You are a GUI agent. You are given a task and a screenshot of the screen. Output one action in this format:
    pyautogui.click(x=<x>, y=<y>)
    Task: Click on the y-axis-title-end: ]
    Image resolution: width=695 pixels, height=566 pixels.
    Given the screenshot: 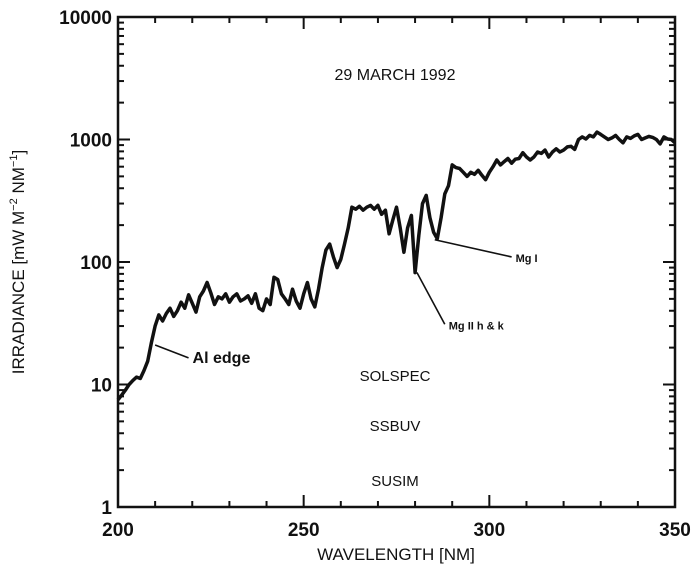 What is the action you would take?
    pyautogui.click(x=18, y=152)
    